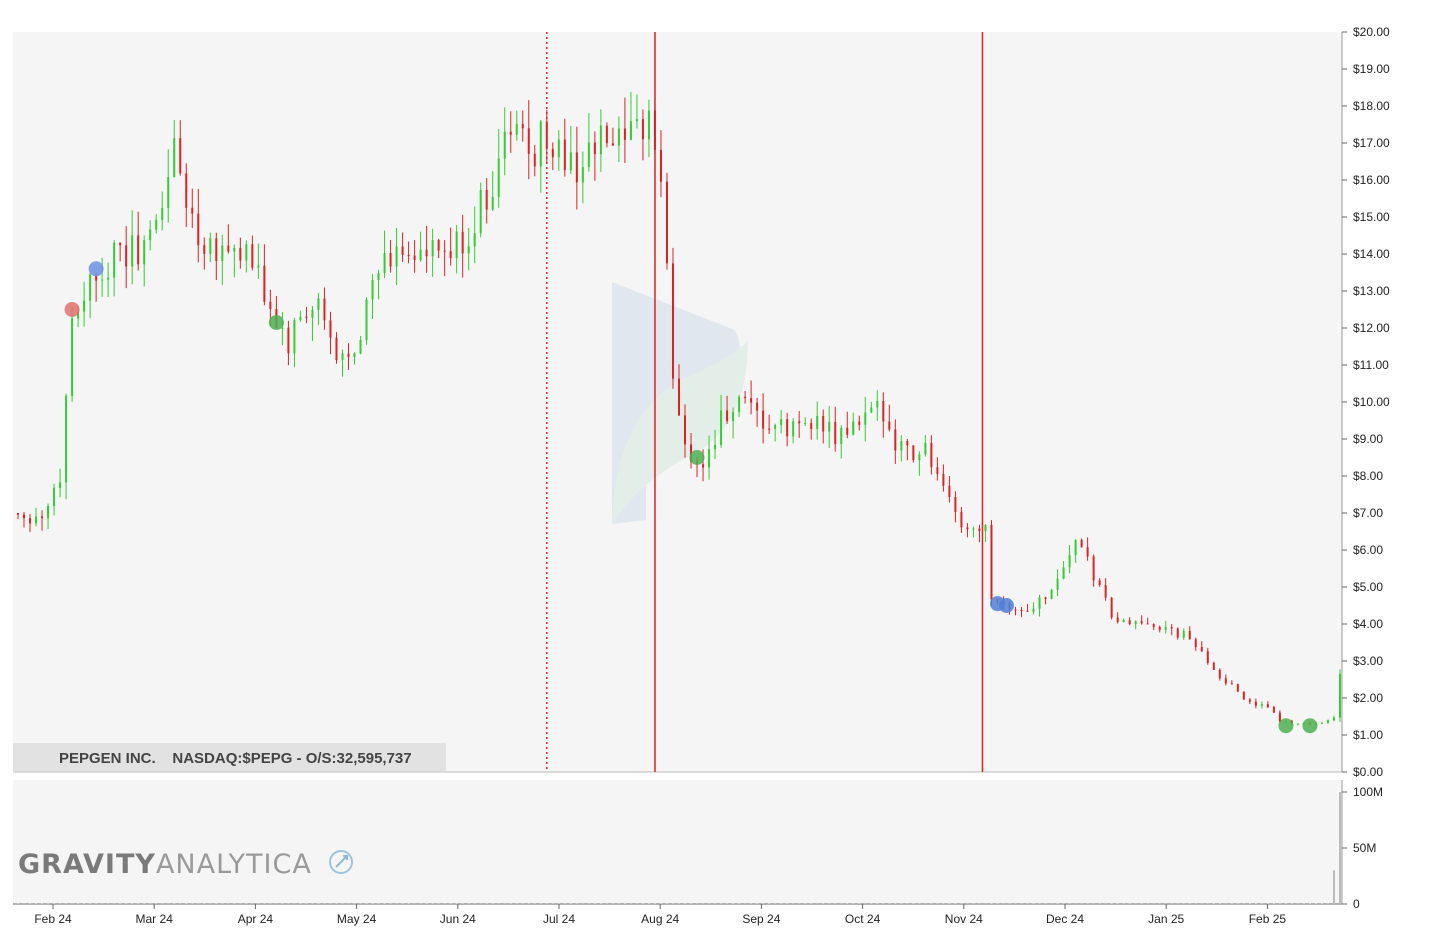 This screenshot has height=949, width=1456. Describe the element at coordinates (234, 864) in the screenshot. I see `brand-light-text: ANALYTICA` at that location.